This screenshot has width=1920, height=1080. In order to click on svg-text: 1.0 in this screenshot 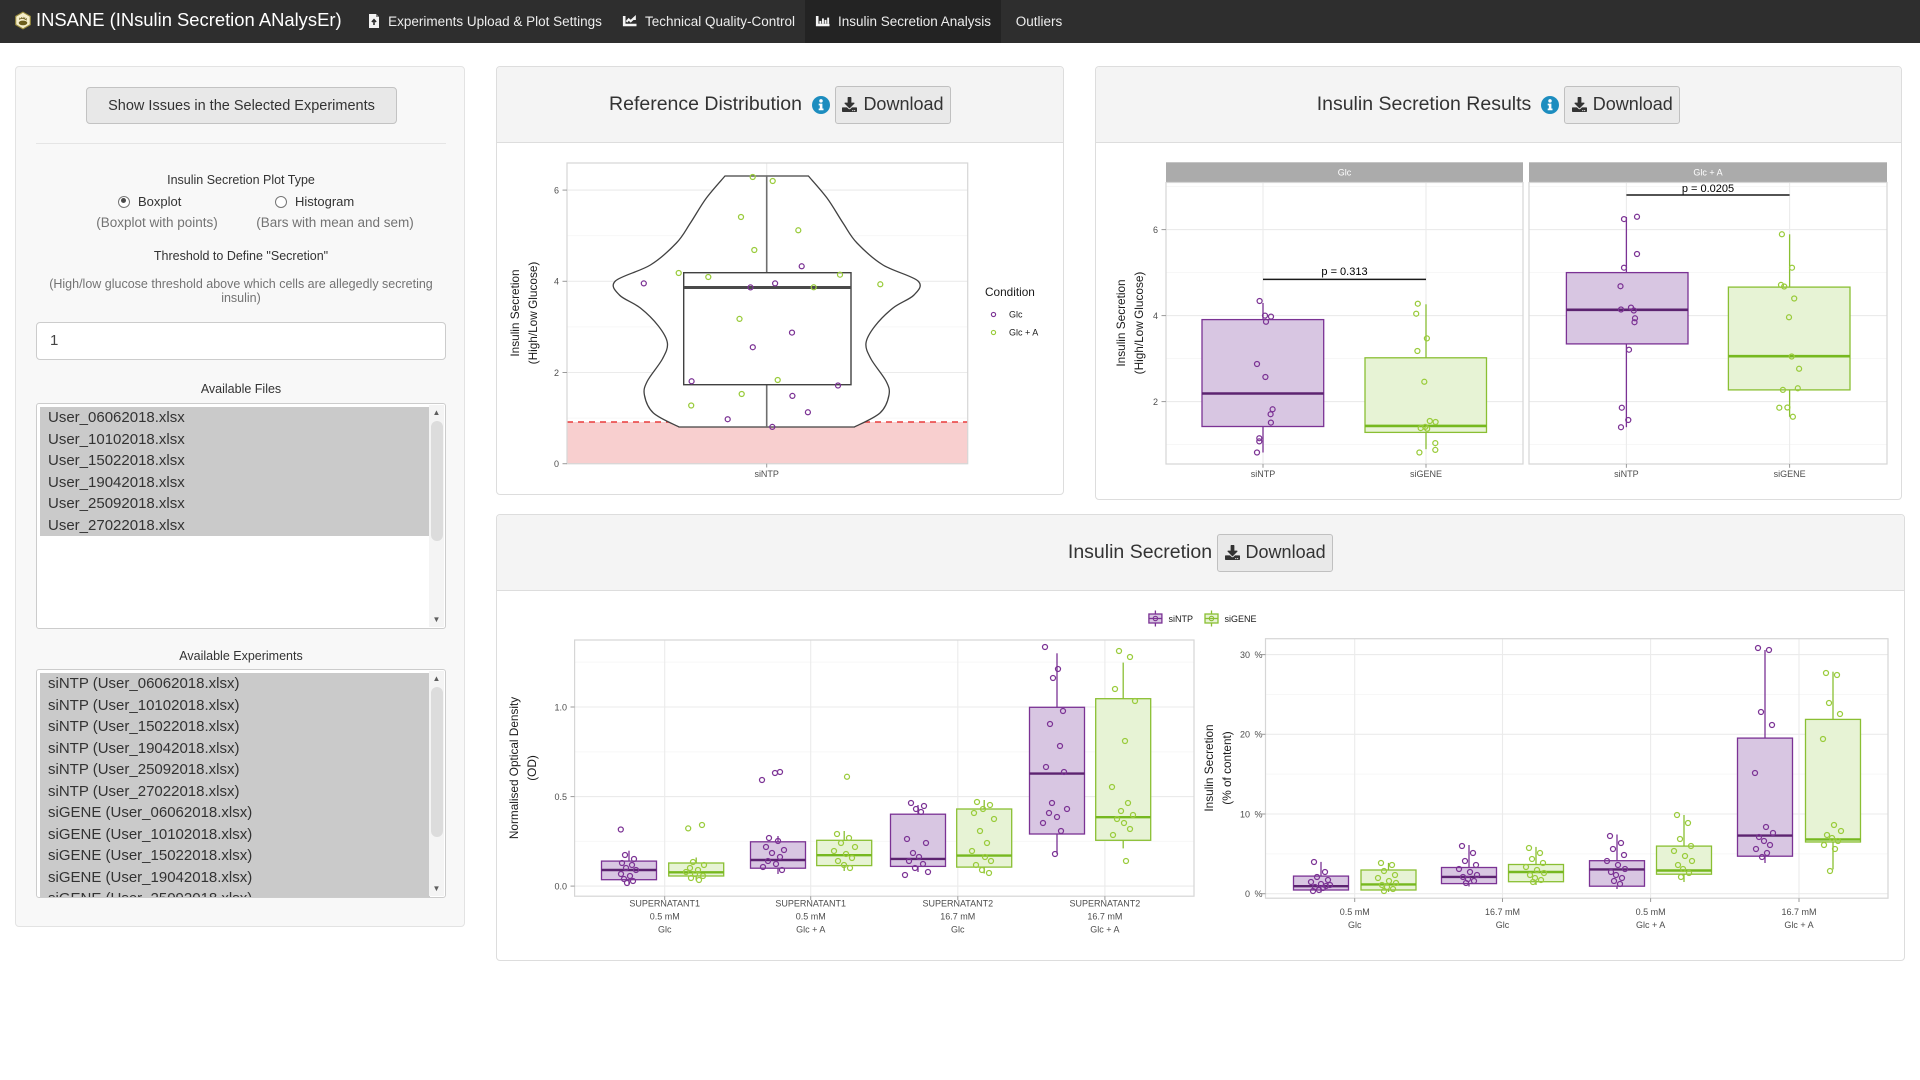, I will do `click(560, 707)`.